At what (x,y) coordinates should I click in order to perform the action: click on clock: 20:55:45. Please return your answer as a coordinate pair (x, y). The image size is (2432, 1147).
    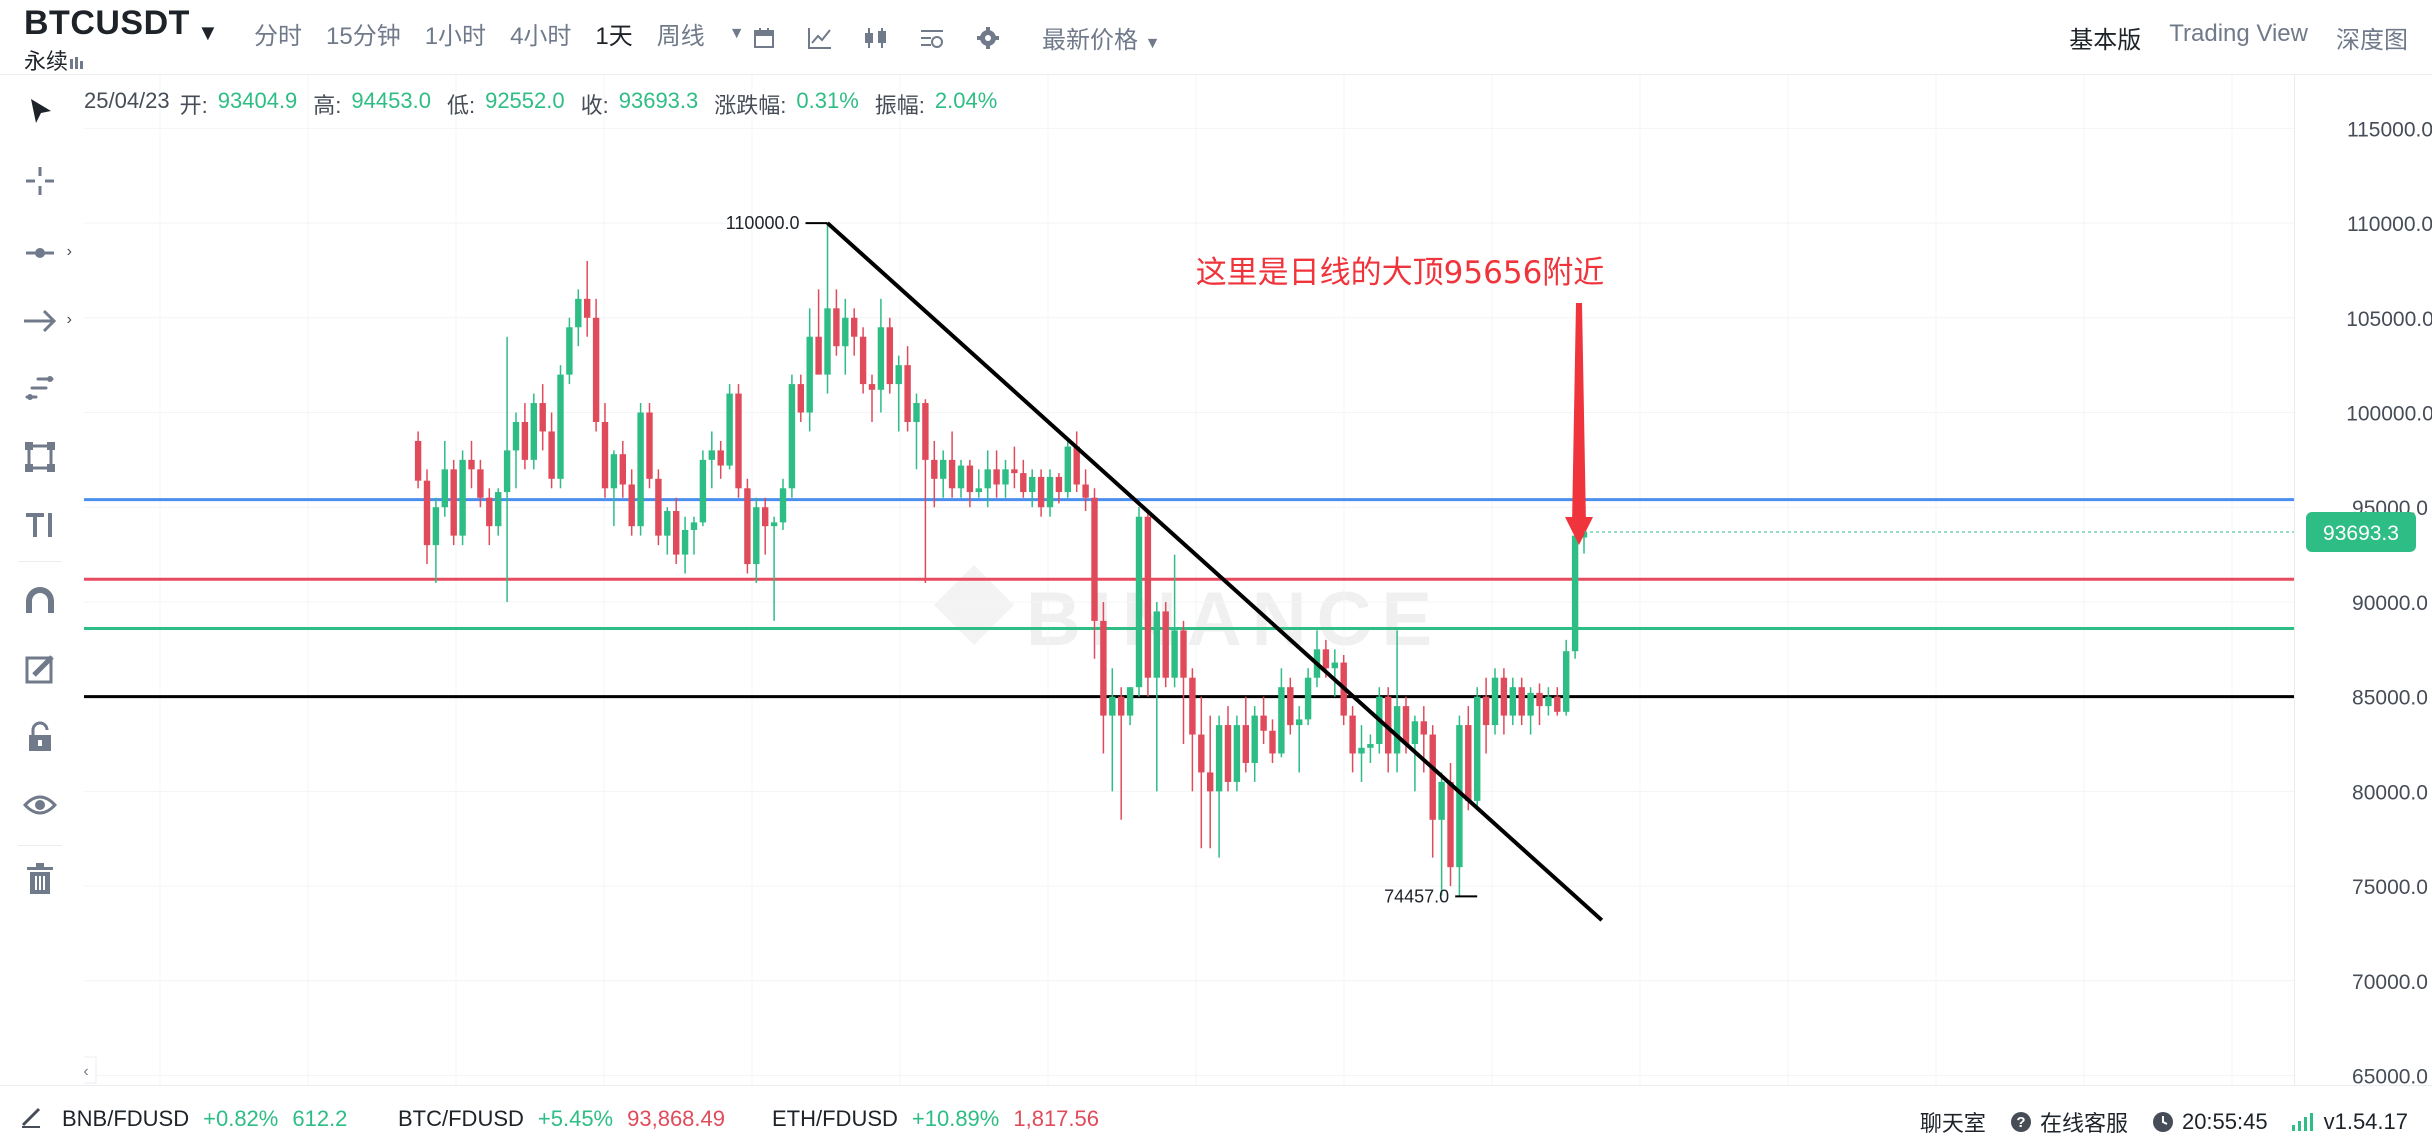
    Looking at the image, I should click on (2210, 1122).